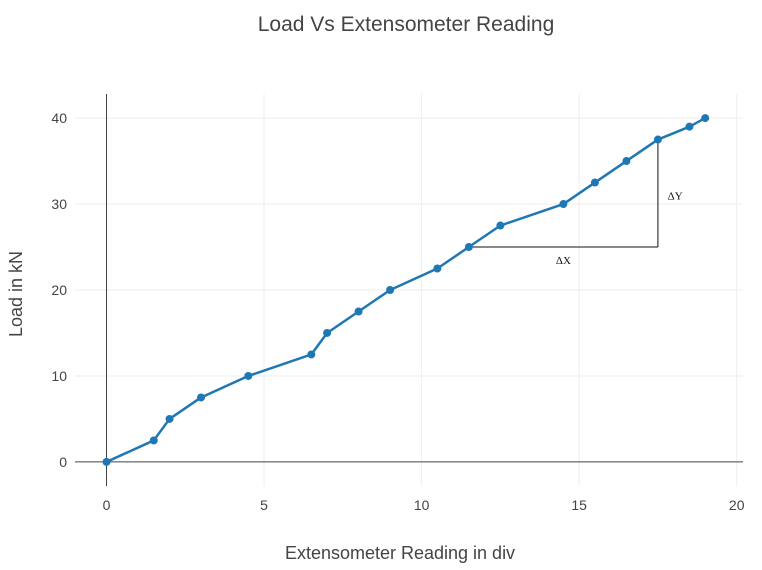 The height and width of the screenshot is (570, 762). Describe the element at coordinates (264, 505) in the screenshot. I see `x-tick-label: 5` at that location.